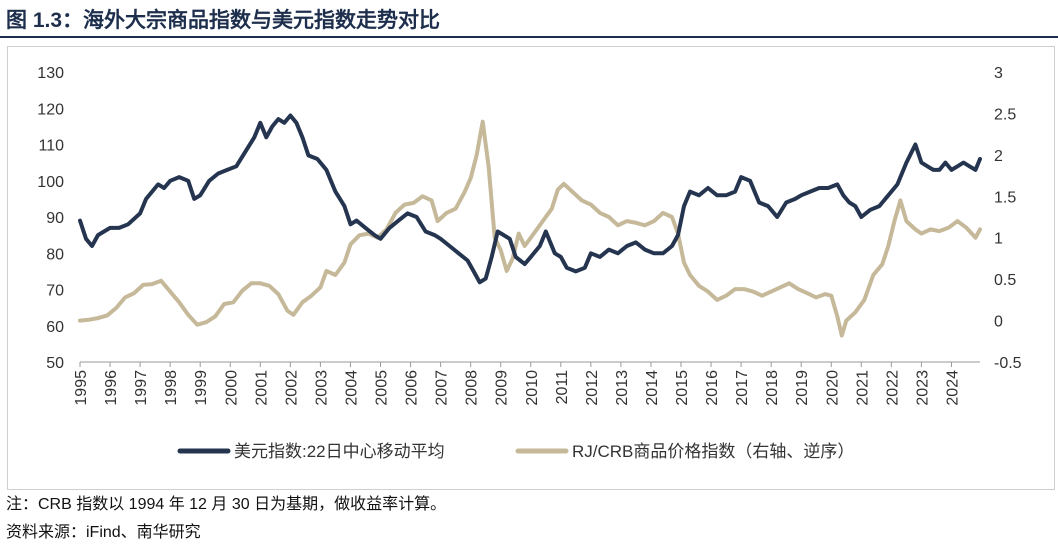  I want to click on title-bar: 图 1.3：海外大宗商品指数与美元指数走势对比, so click(529, 19).